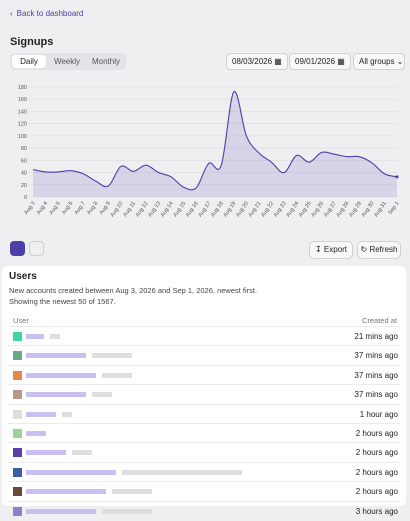  I want to click on created-at: 21 mins ago, so click(376, 336).